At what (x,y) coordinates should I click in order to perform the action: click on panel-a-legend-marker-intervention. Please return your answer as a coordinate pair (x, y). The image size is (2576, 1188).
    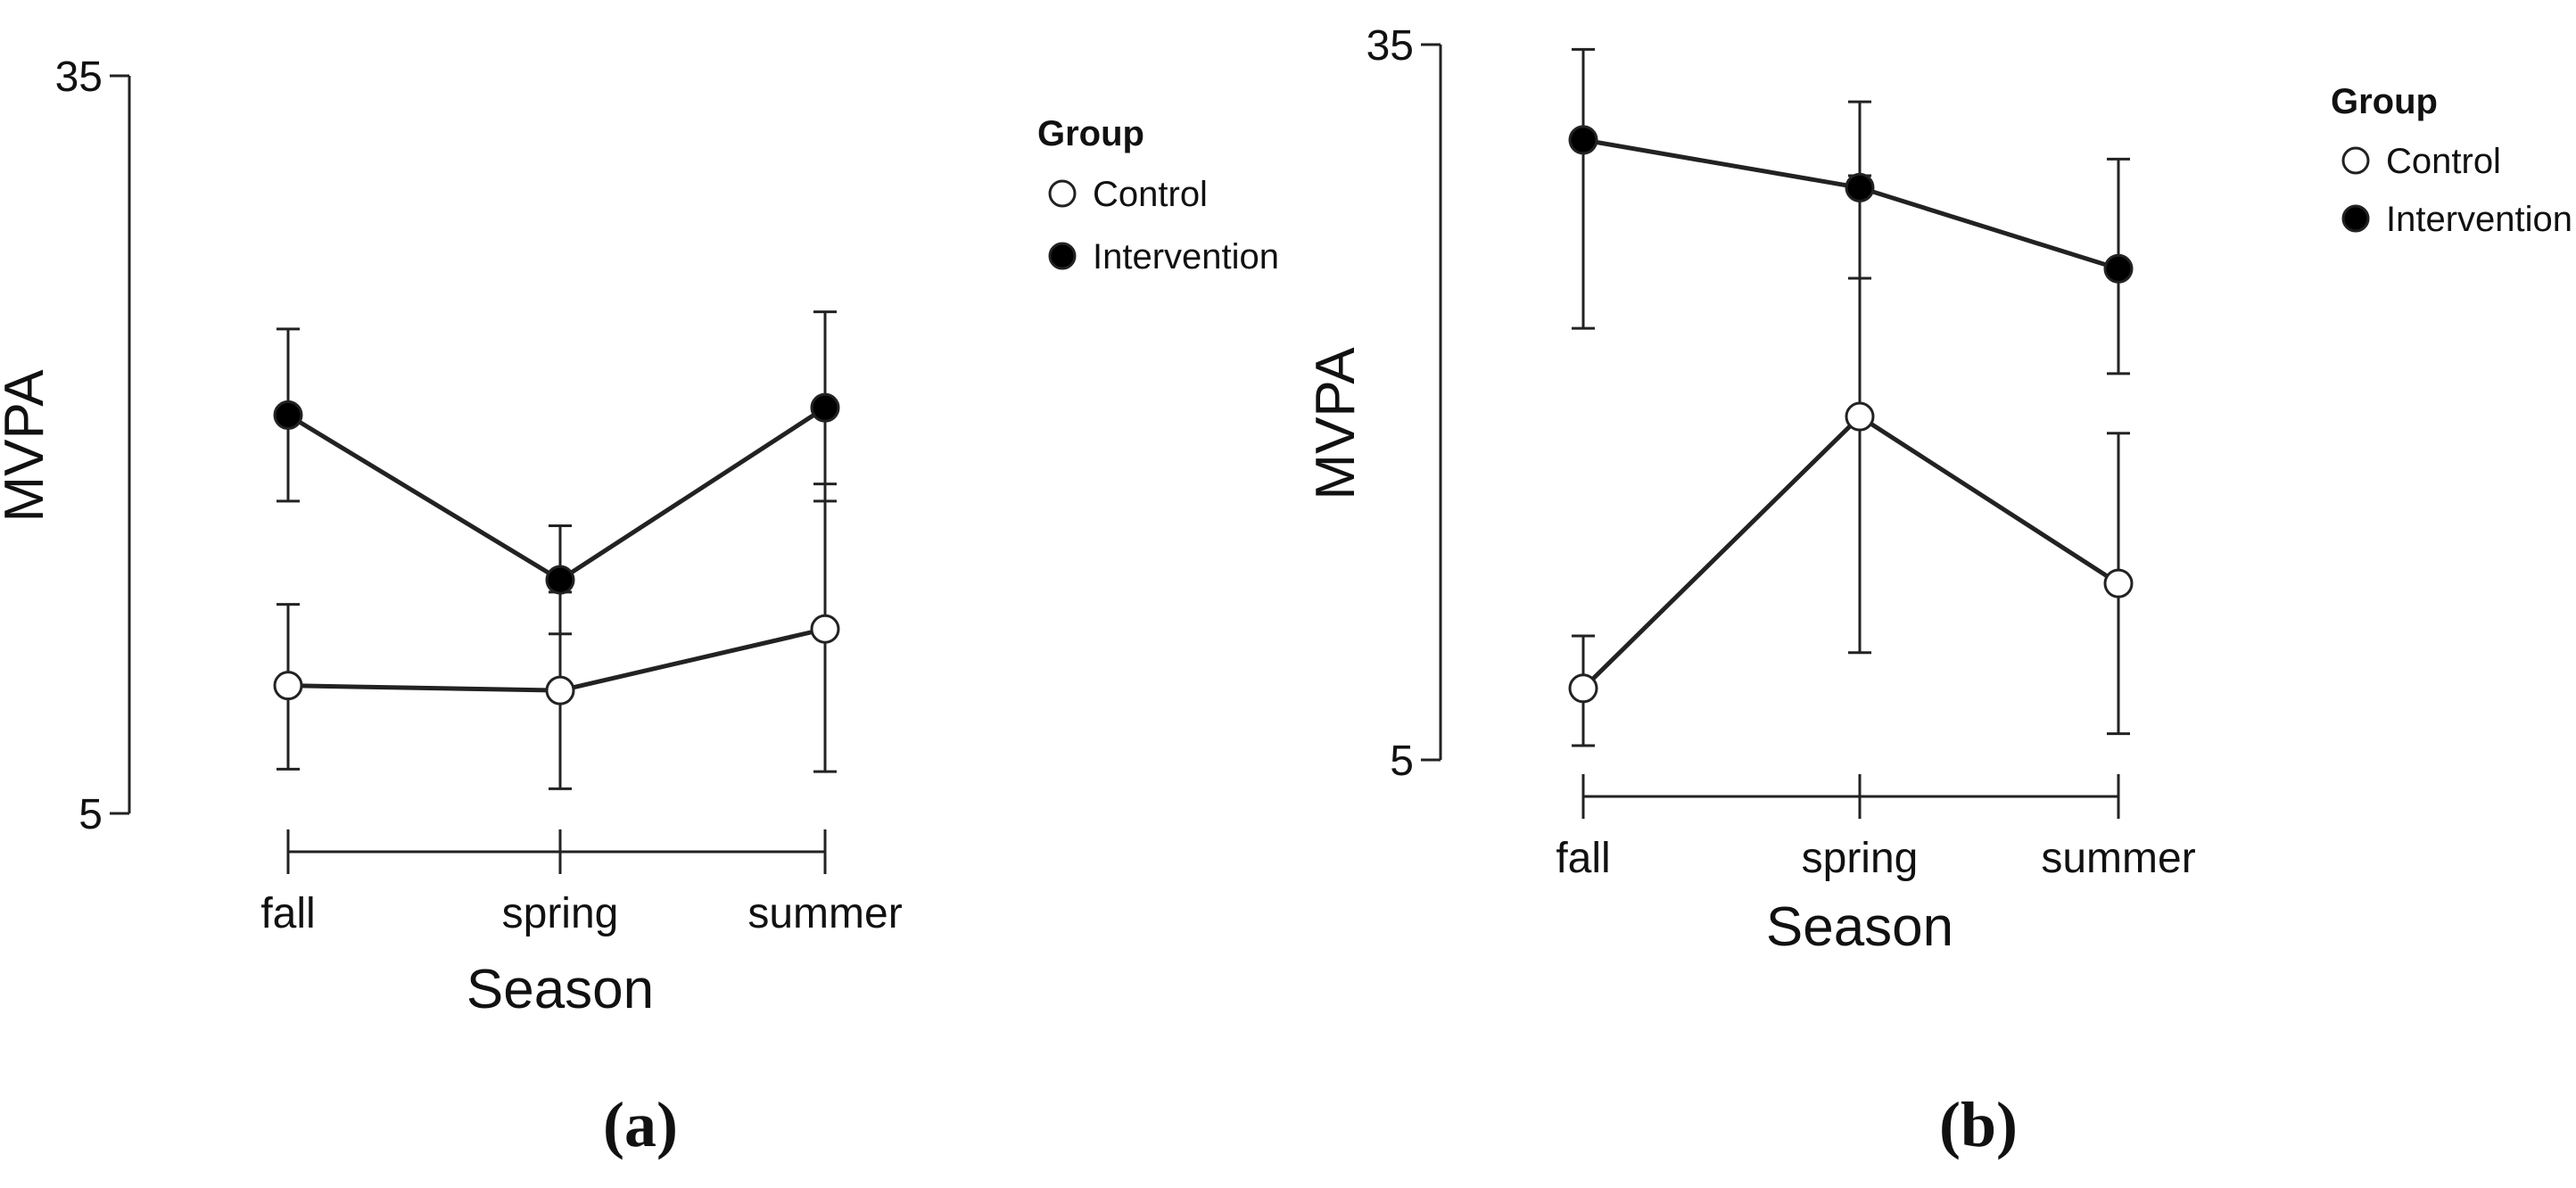
    Looking at the image, I should click on (1062, 256).